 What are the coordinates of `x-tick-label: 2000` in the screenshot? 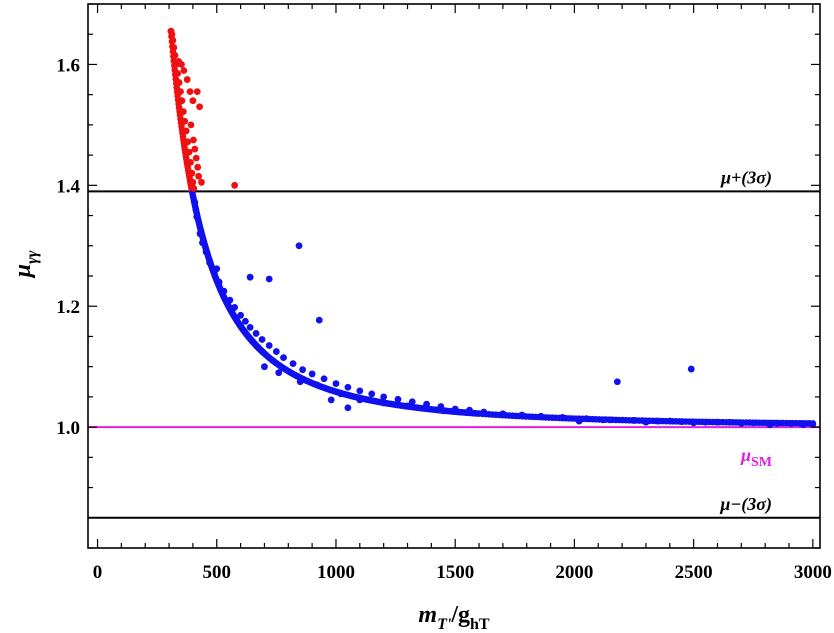 It's located at (574, 572).